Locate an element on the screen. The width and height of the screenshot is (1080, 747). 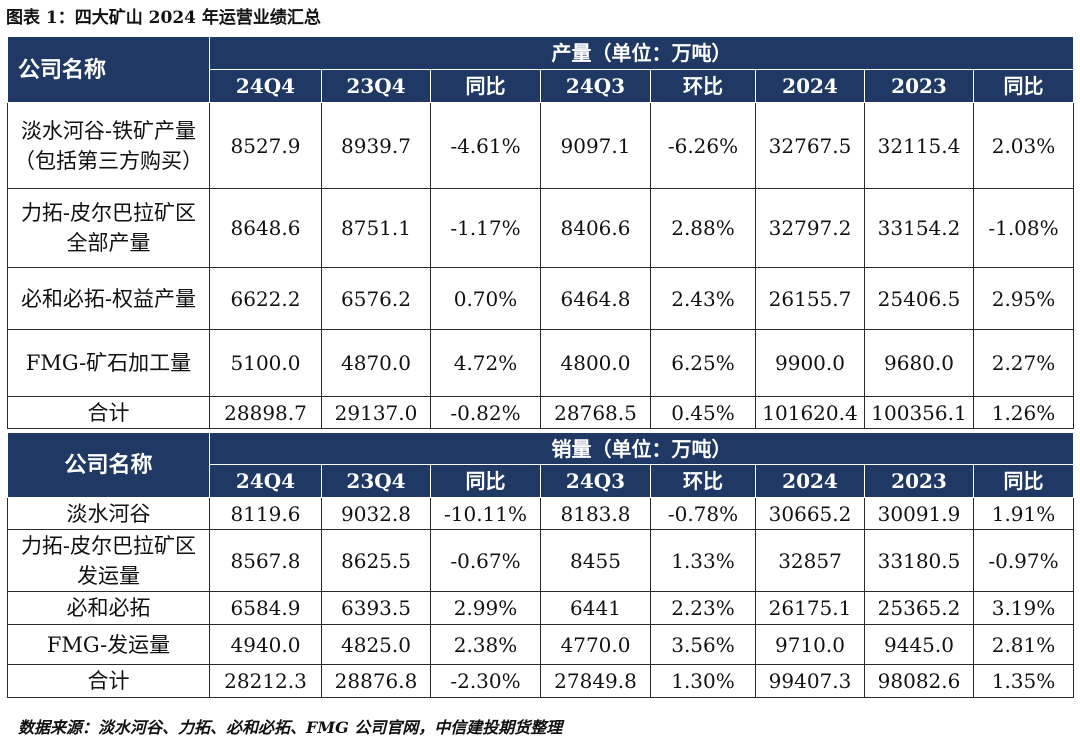
table-cell: 6441 is located at coordinates (595, 608).